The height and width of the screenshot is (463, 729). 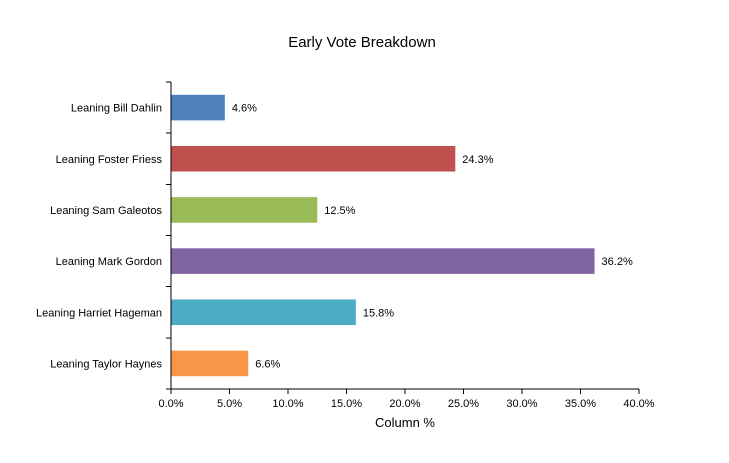 I want to click on category-label: Leaning Mark Gordon, so click(x=109, y=262).